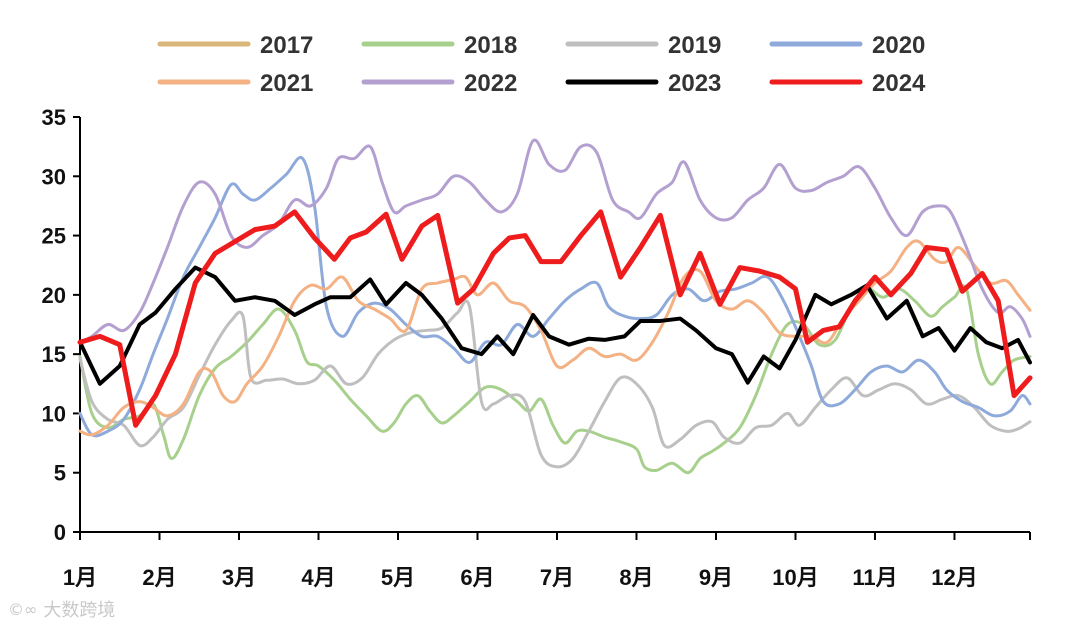 This screenshot has width=1080, height=629. What do you see at coordinates (954, 577) in the screenshot?
I see `x-tick-label: 12月` at bounding box center [954, 577].